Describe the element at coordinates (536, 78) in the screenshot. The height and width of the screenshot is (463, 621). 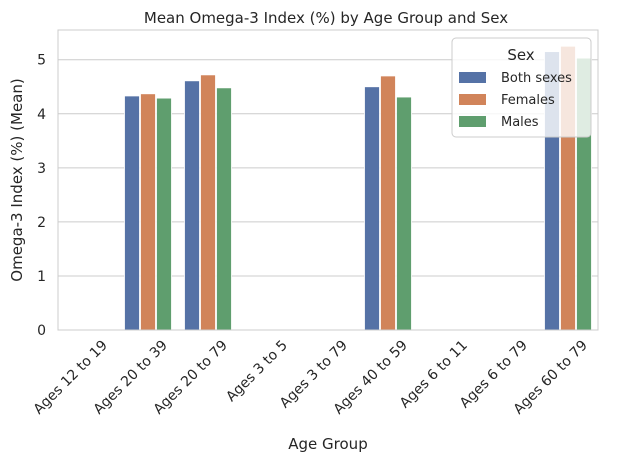
I see `legend-label: Both sexes` at that location.